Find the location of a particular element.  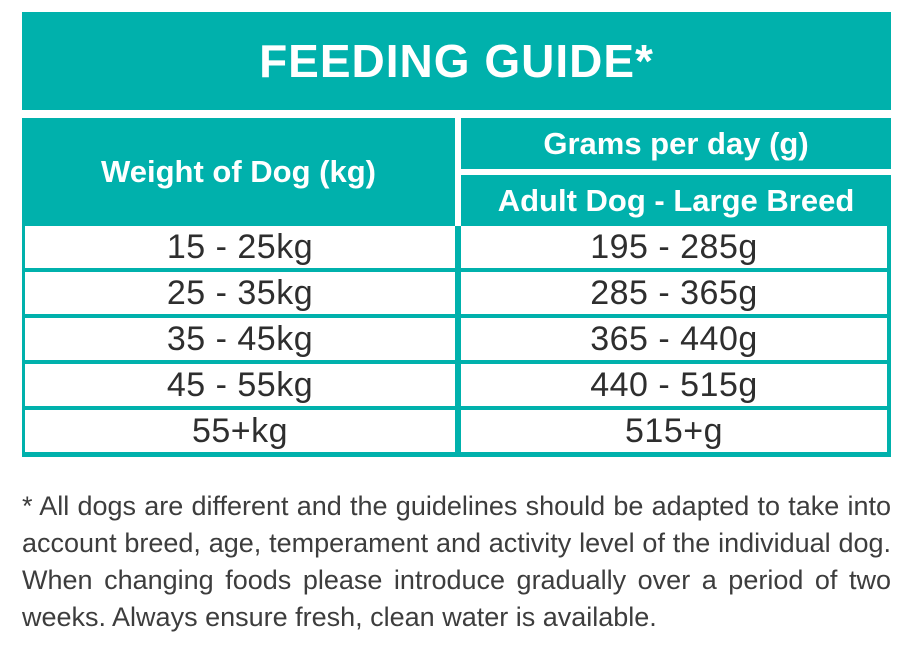

title-band: FEEDING GUIDE* is located at coordinates (456, 61).